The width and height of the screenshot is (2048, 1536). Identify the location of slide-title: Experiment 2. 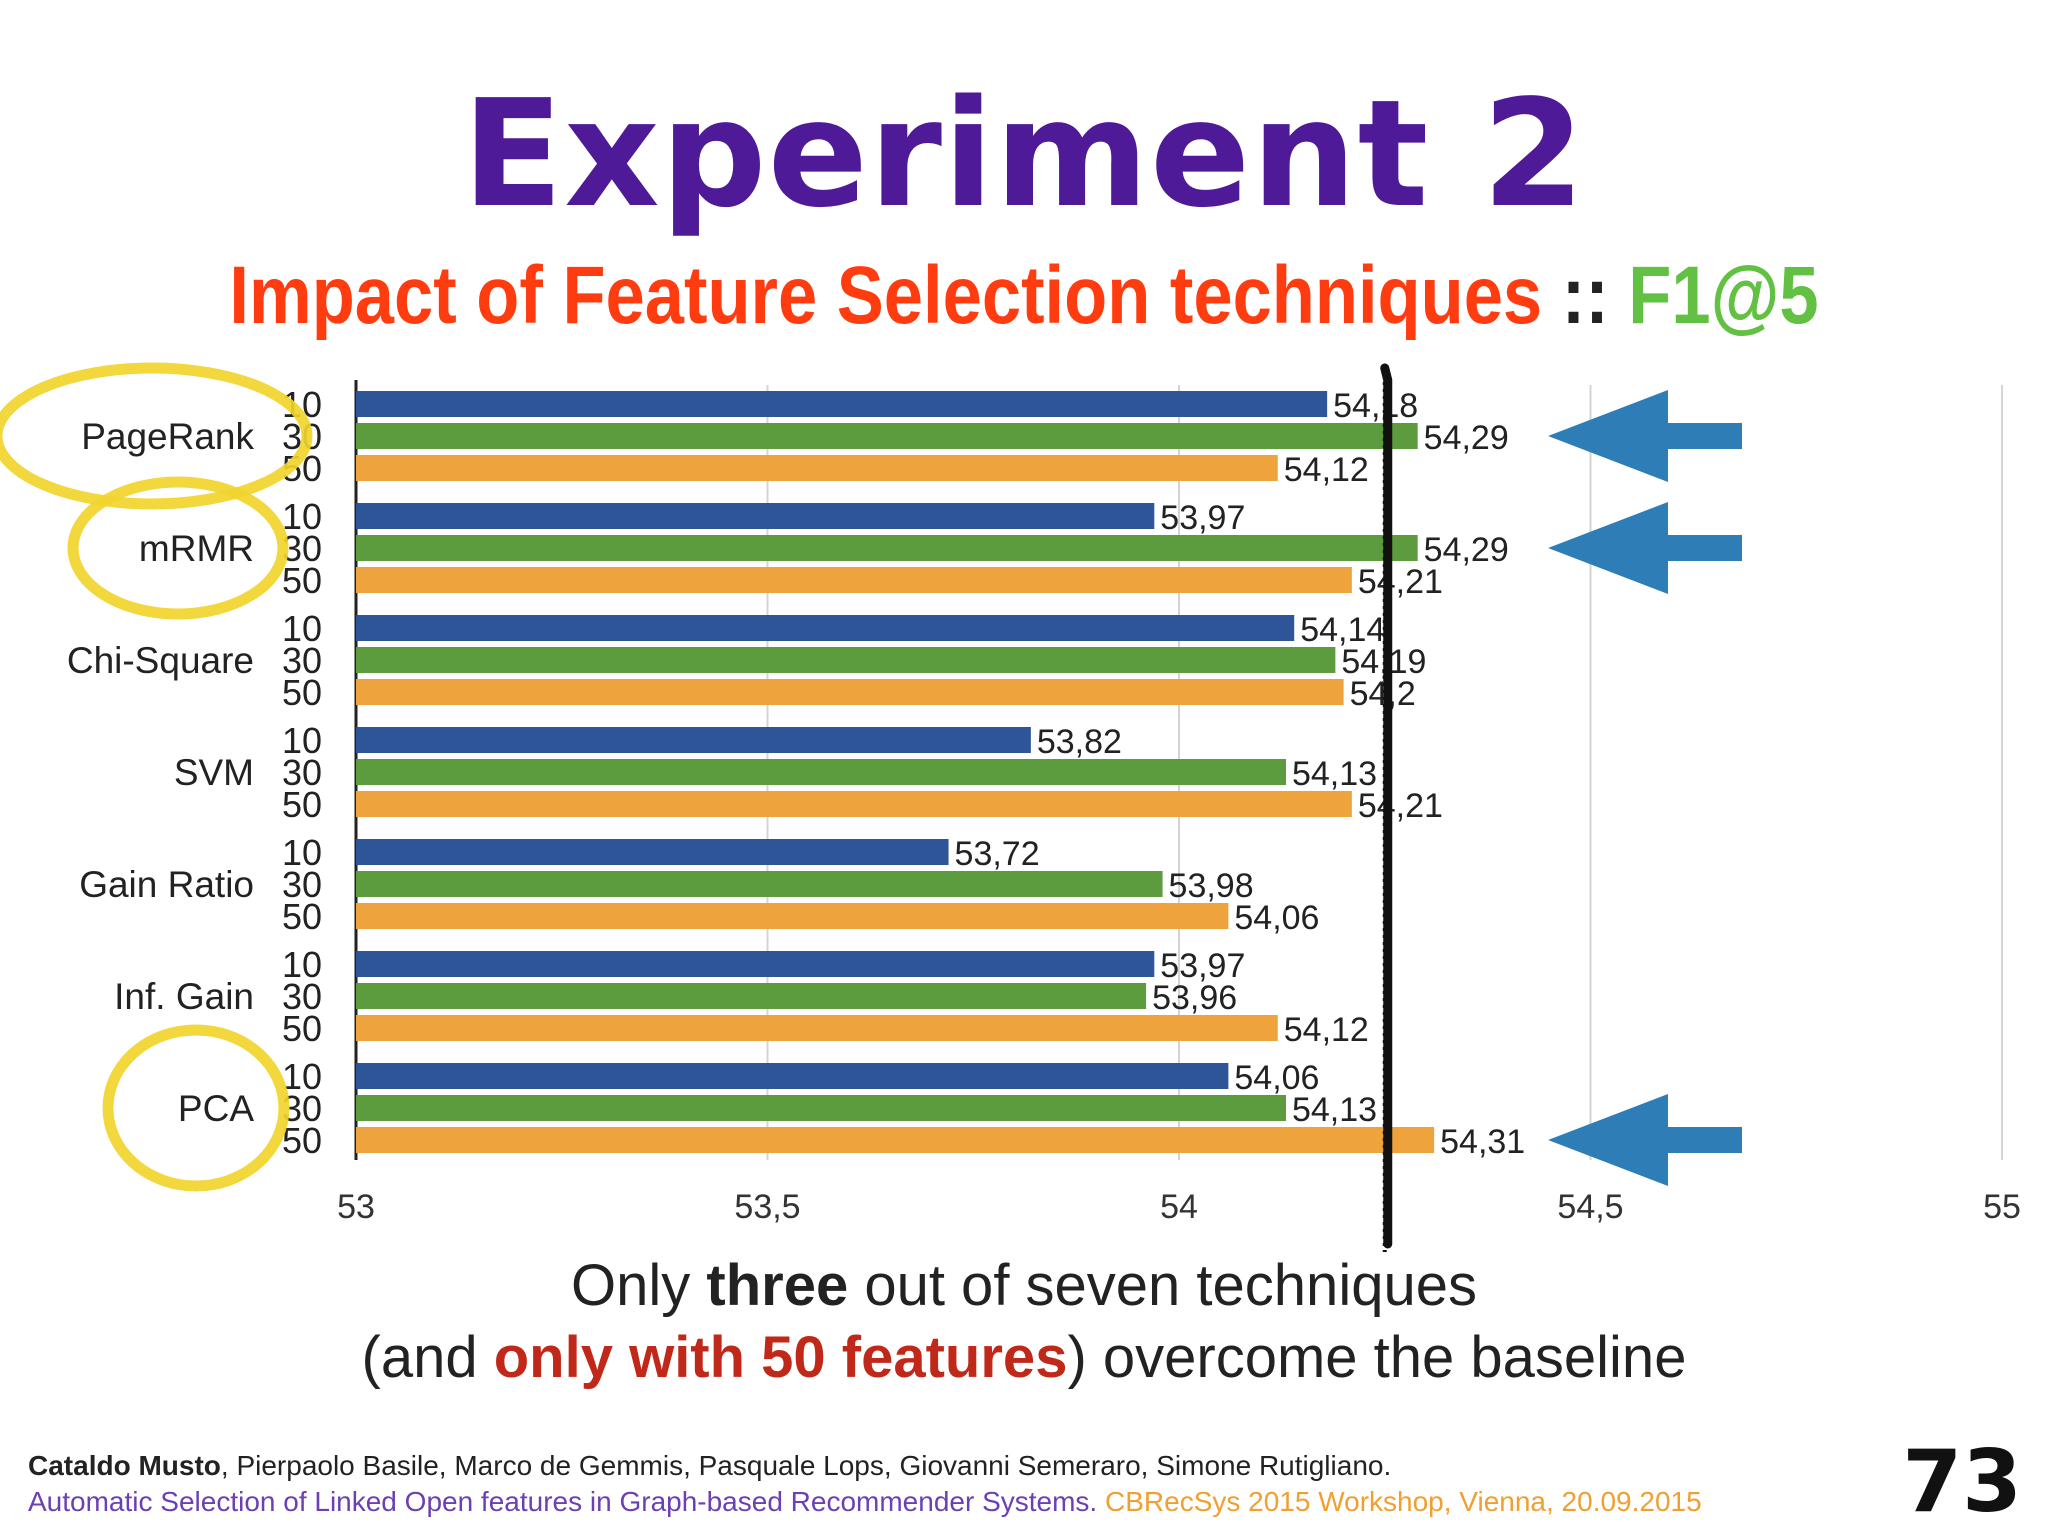
(1024, 154).